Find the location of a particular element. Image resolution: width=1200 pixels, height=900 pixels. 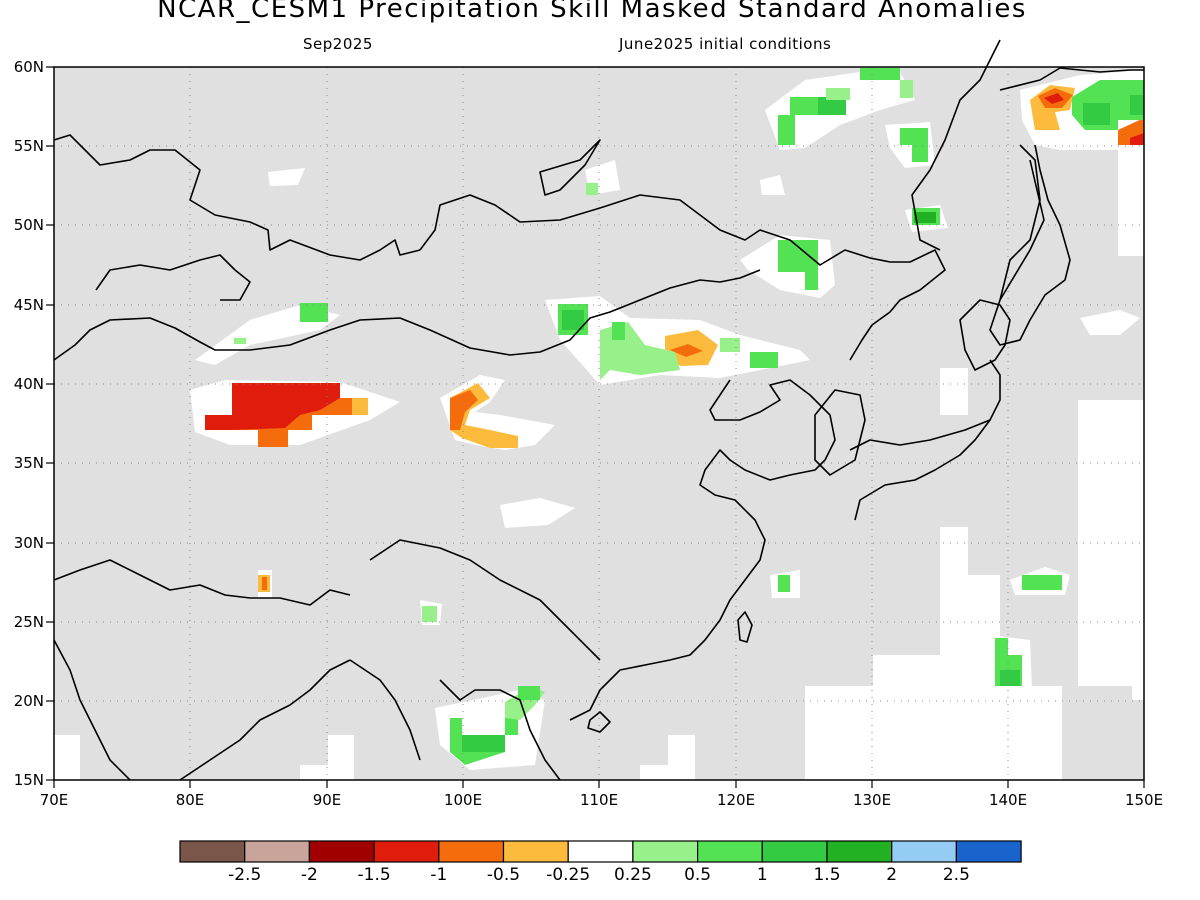

colorbar-label: -0.5 is located at coordinates (503, 875).